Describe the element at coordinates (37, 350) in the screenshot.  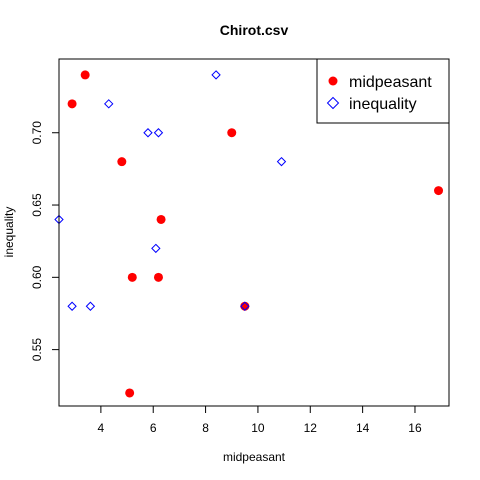
I see `y-tick-label: 0.55` at that location.